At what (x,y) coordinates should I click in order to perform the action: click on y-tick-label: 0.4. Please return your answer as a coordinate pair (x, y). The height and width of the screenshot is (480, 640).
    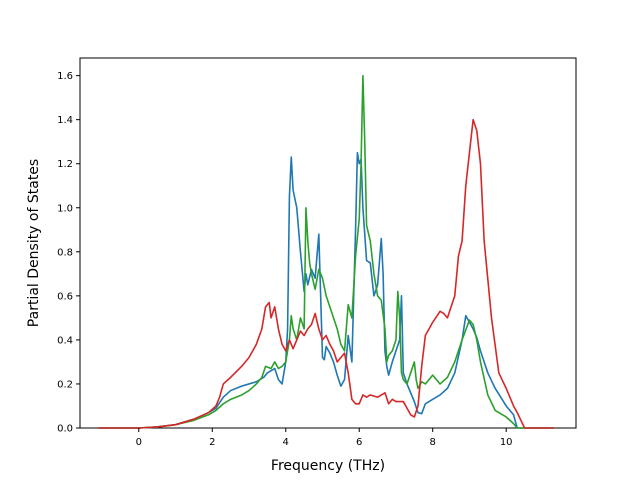
    Looking at the image, I should click on (65, 340).